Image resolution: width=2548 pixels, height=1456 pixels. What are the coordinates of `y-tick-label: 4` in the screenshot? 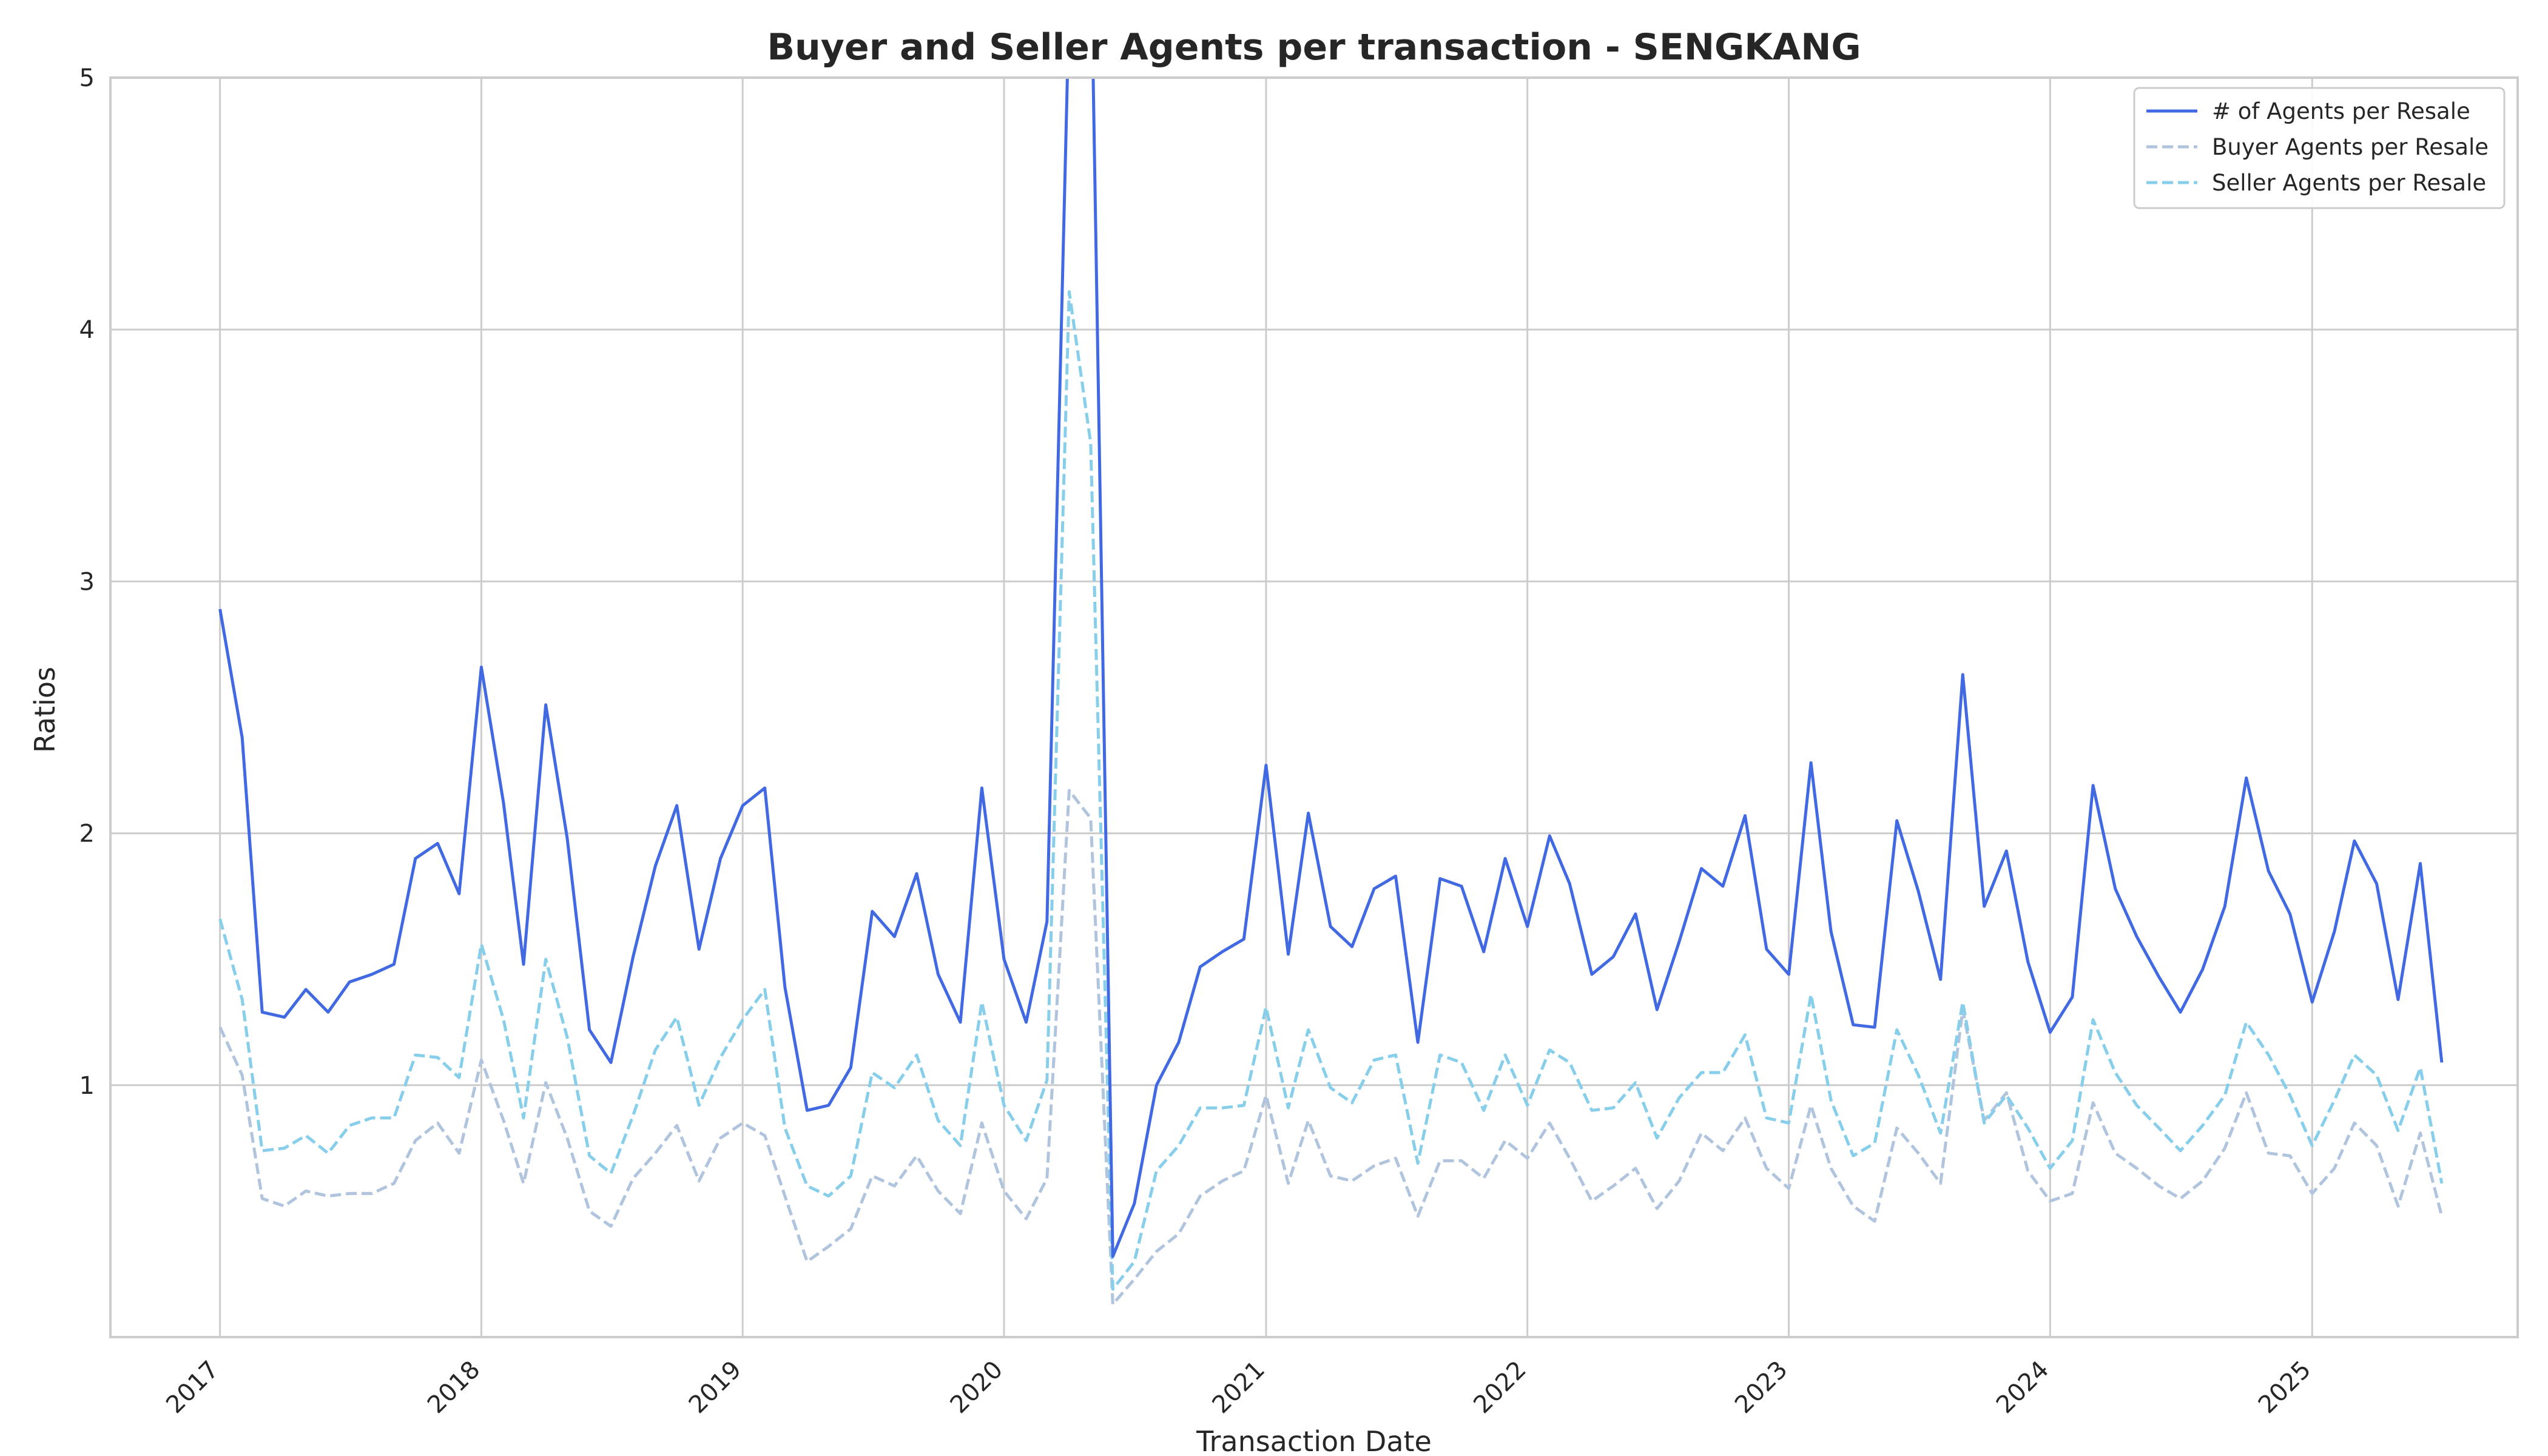 It's located at (87, 330).